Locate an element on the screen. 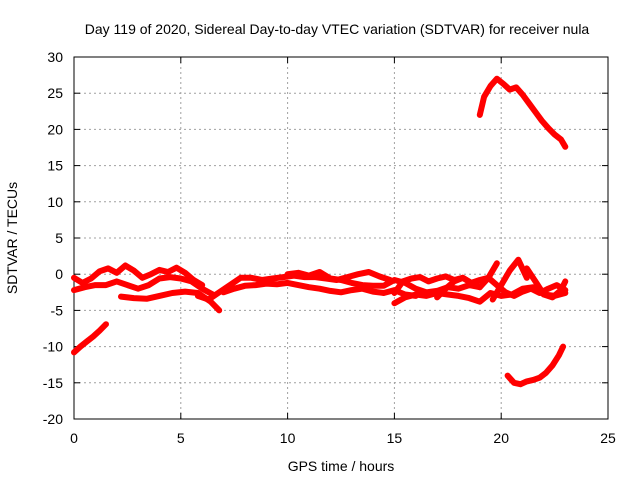 The image size is (640, 480). y-tick-label: -20 is located at coordinates (53, 419).